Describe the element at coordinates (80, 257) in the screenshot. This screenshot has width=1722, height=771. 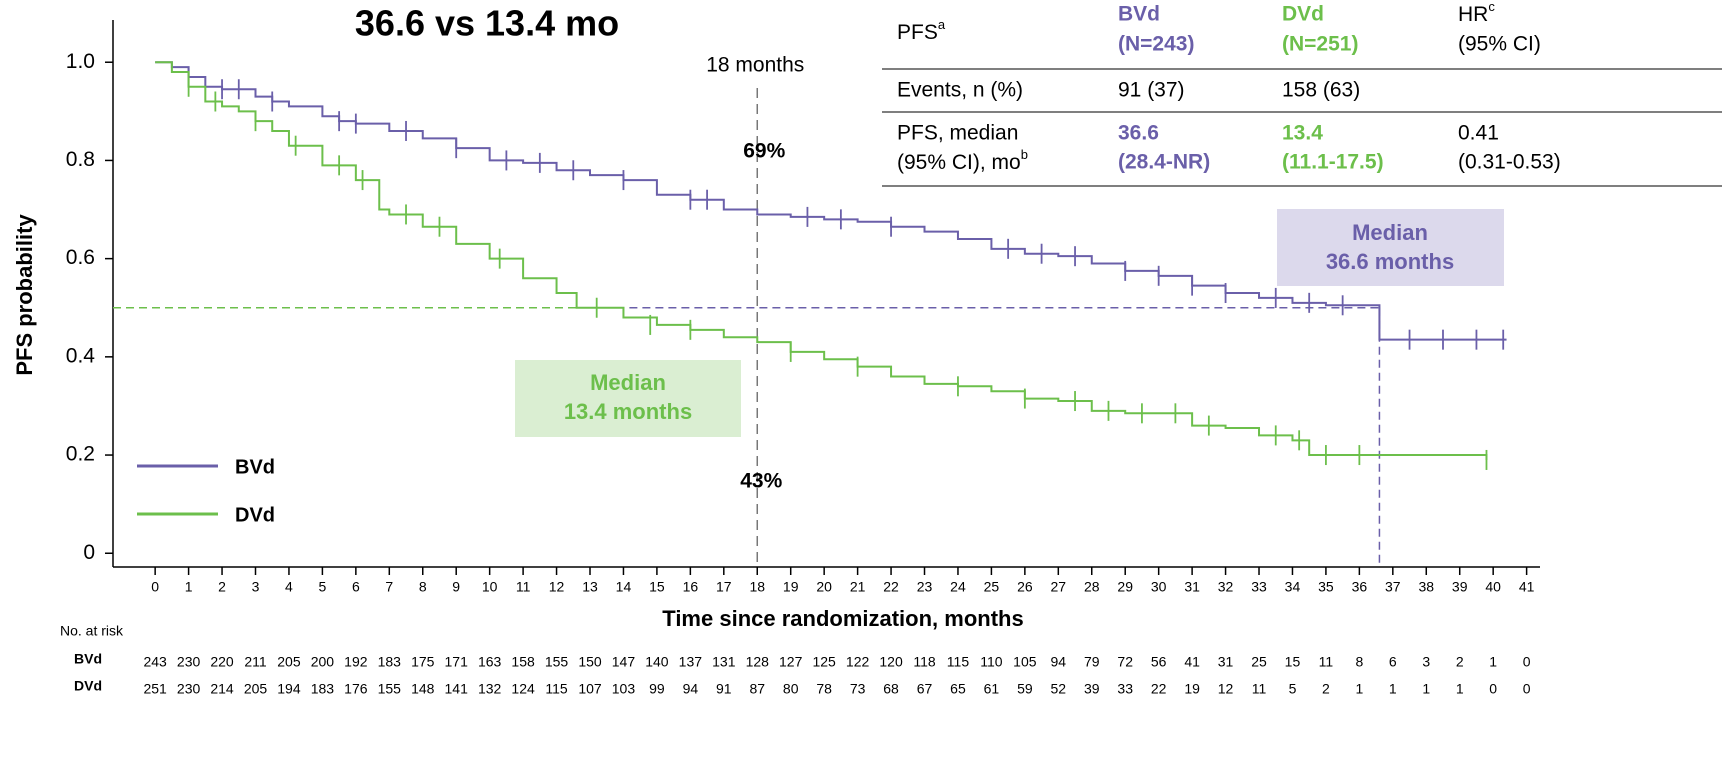
I see `y-tick-label: 0.6` at that location.